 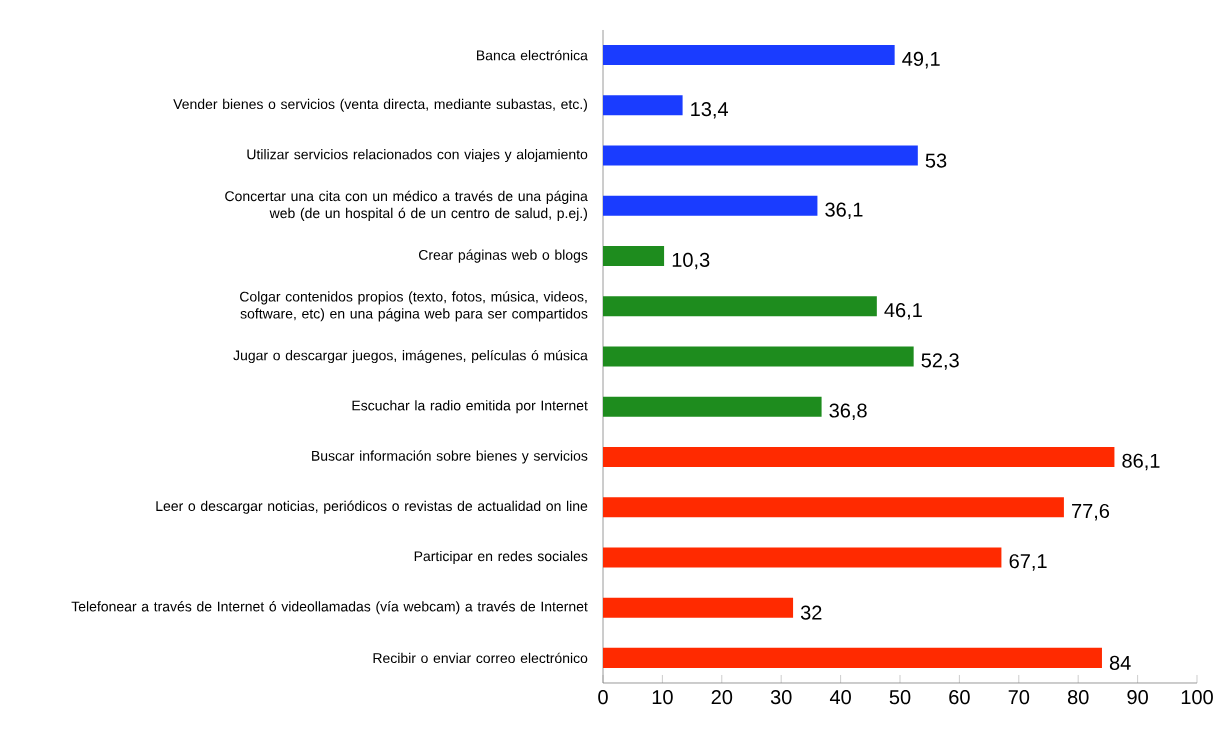 I want to click on x-tick-label: 90, so click(x=1137, y=697).